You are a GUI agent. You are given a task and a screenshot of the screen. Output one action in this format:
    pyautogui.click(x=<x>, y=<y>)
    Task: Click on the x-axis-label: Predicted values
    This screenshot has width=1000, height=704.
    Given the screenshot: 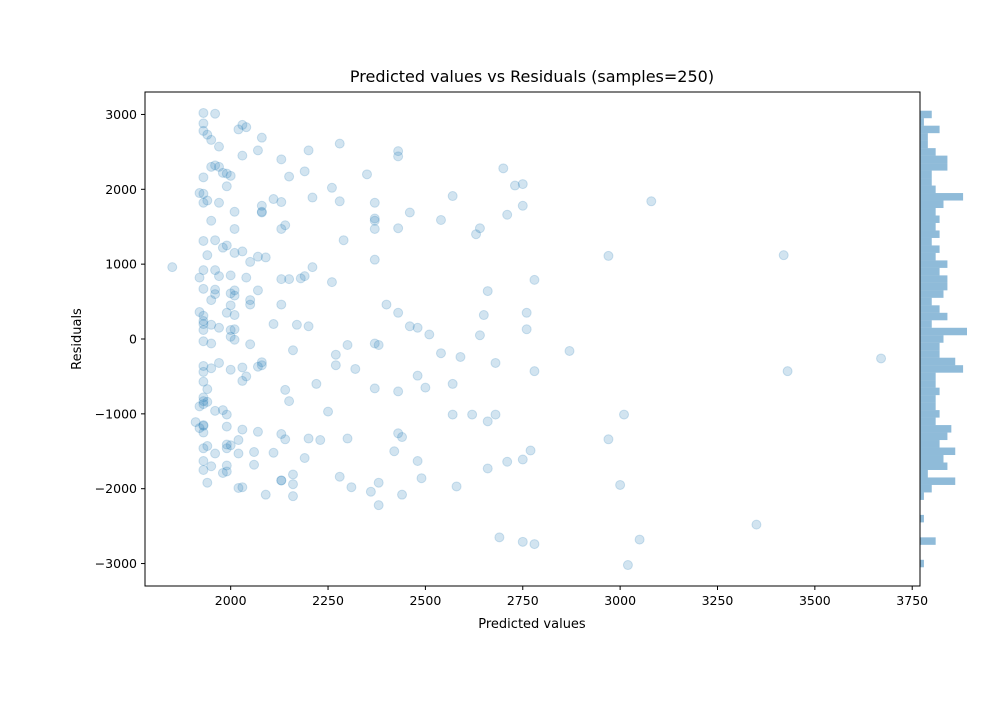 What is the action you would take?
    pyautogui.click(x=532, y=624)
    